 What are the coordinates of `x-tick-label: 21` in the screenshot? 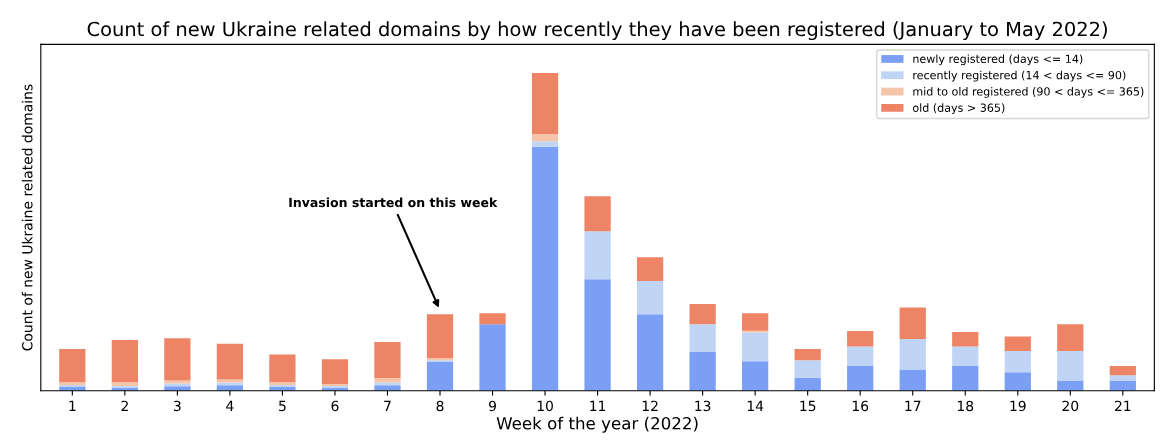 It's located at (1123, 405).